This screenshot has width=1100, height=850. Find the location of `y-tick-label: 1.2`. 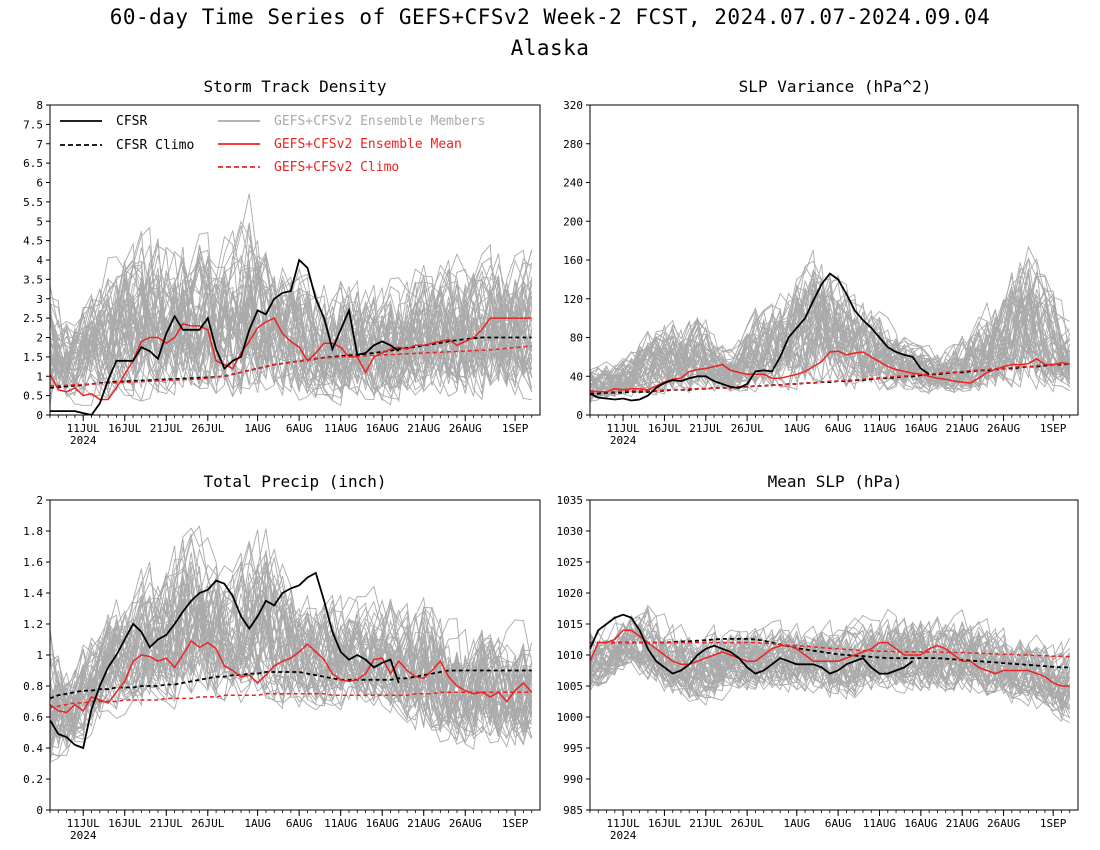

y-tick-label: 1.2 is located at coordinates (33, 624).